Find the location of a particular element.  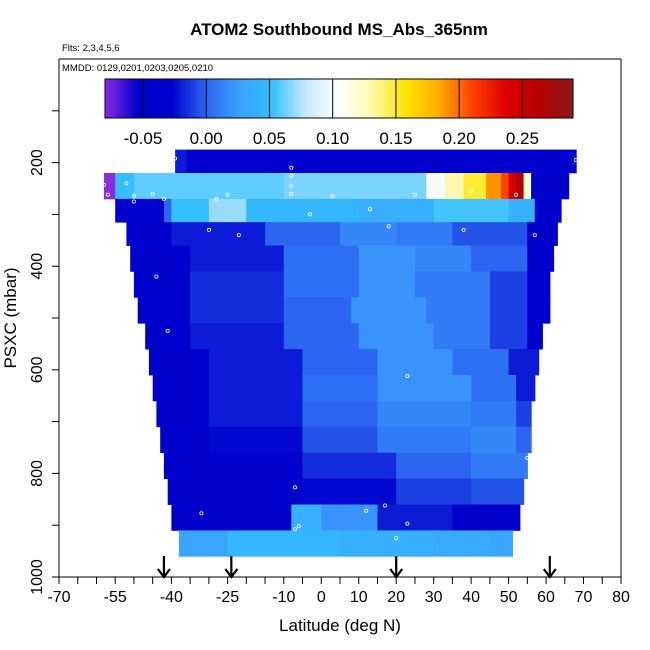

colorbar-tick-label-0: -0.05 is located at coordinates (143, 138).